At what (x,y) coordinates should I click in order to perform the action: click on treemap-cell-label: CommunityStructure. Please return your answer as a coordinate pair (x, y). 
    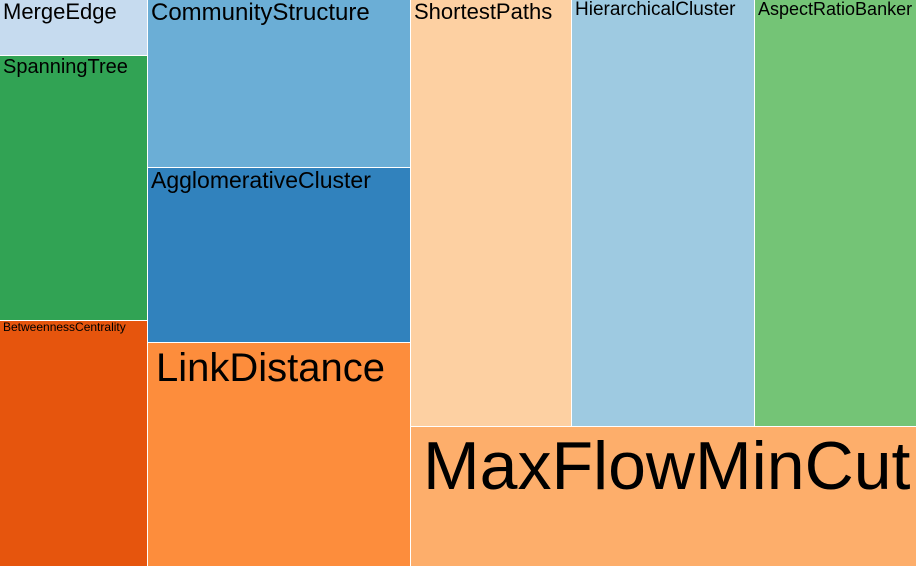
    Looking at the image, I should click on (260, 13).